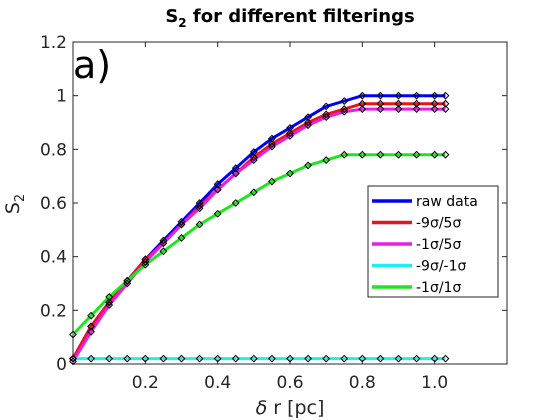  Describe the element at coordinates (61, 97) in the screenshot. I see `y-tick-label: 1` at that location.